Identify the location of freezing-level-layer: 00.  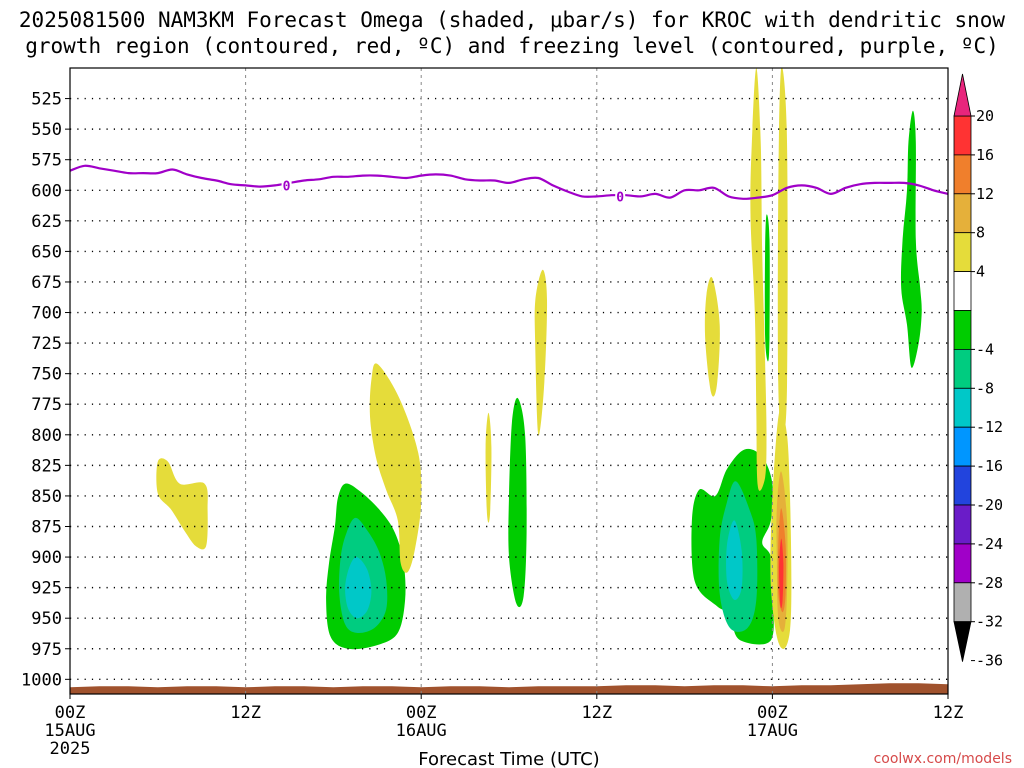
(509, 184).